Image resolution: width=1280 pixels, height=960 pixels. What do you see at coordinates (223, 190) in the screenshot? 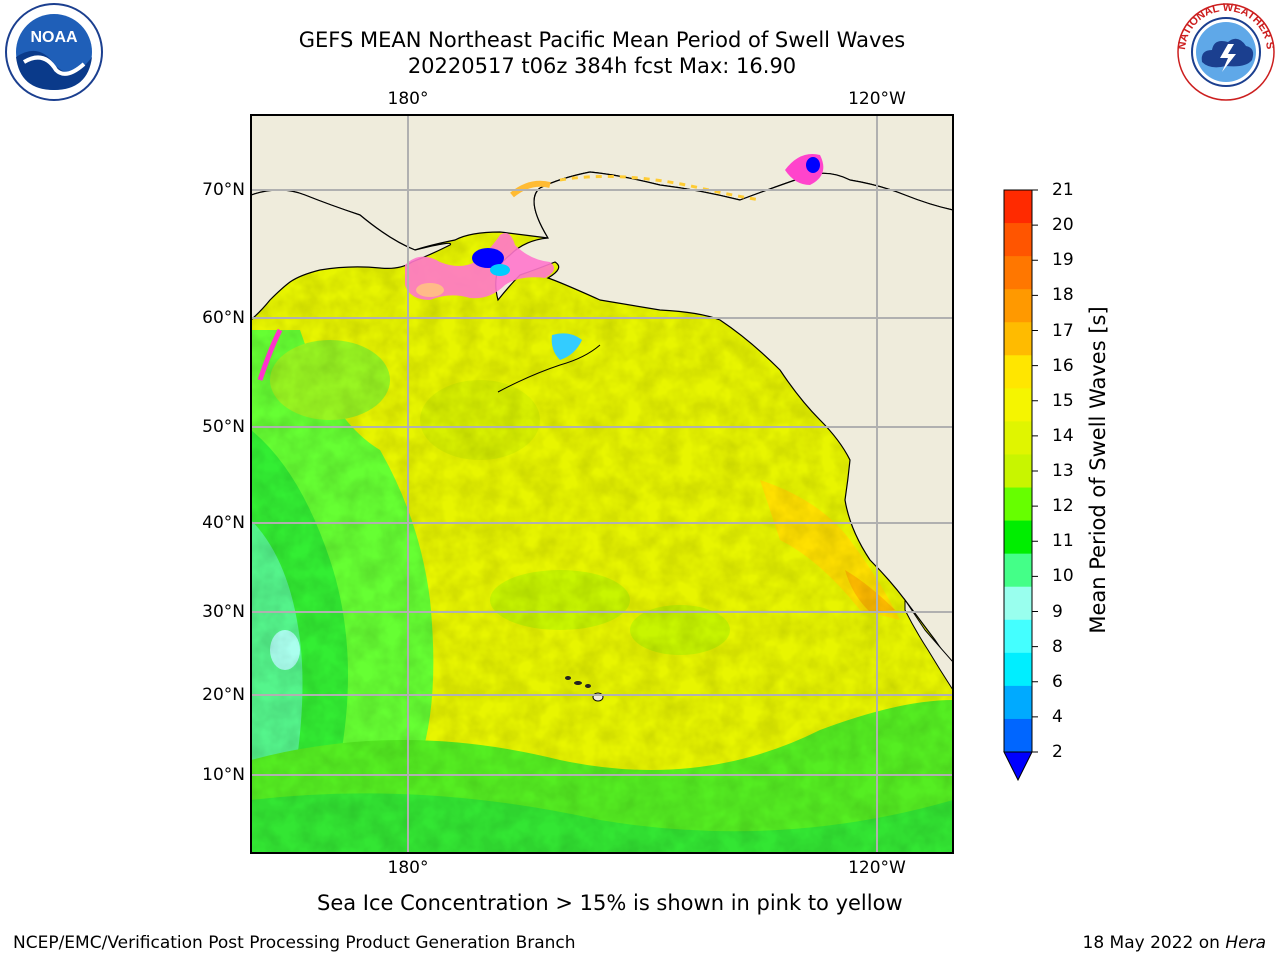
I see `lat-label: 70°N` at bounding box center [223, 190].